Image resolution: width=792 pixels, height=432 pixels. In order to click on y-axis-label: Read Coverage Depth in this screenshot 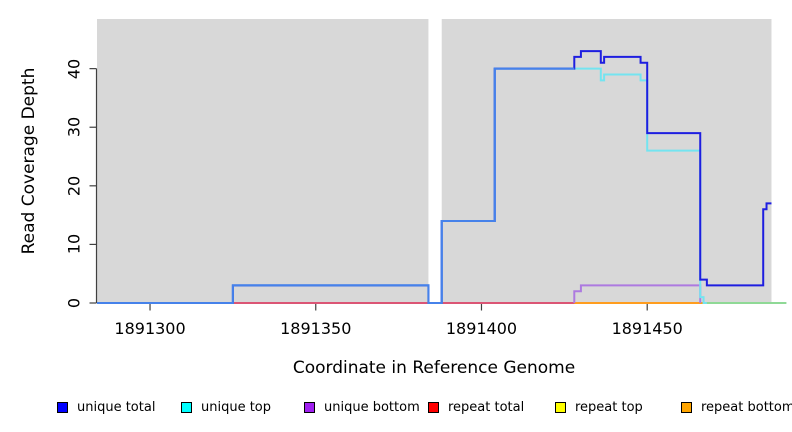, I will do `click(29, 161)`.